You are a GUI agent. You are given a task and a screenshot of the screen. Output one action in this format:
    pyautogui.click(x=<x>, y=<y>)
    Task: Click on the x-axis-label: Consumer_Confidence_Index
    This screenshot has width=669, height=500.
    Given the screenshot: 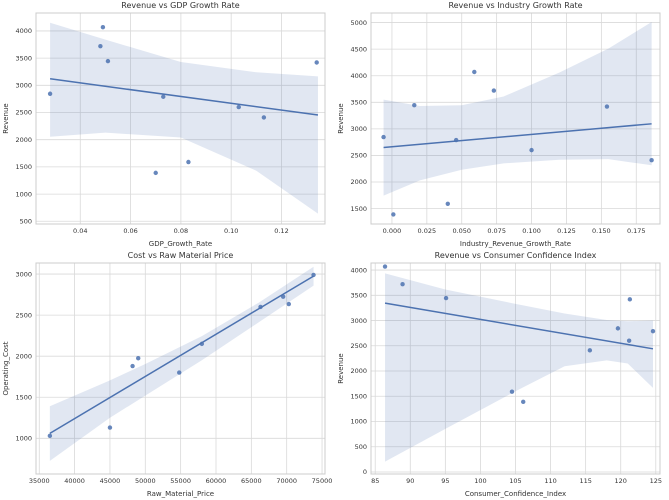 What is the action you would take?
    pyautogui.click(x=515, y=494)
    